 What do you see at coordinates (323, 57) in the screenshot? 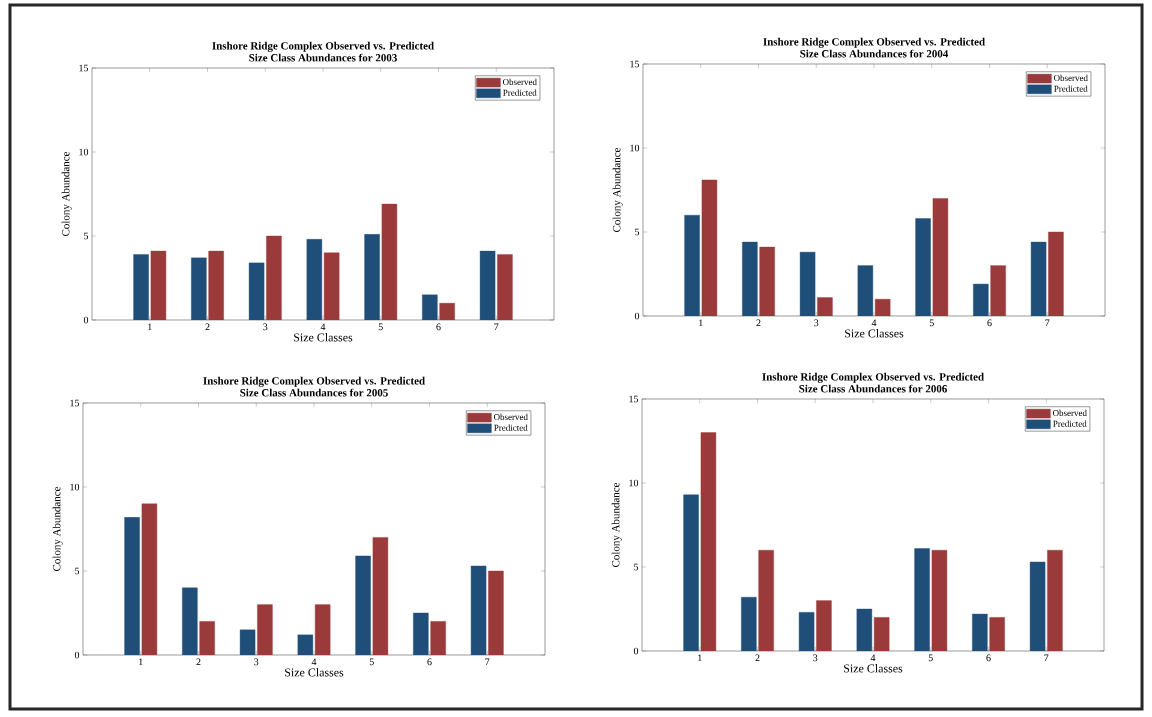
I see `chart-subtitle: Size Class Abundances for 2003` at bounding box center [323, 57].